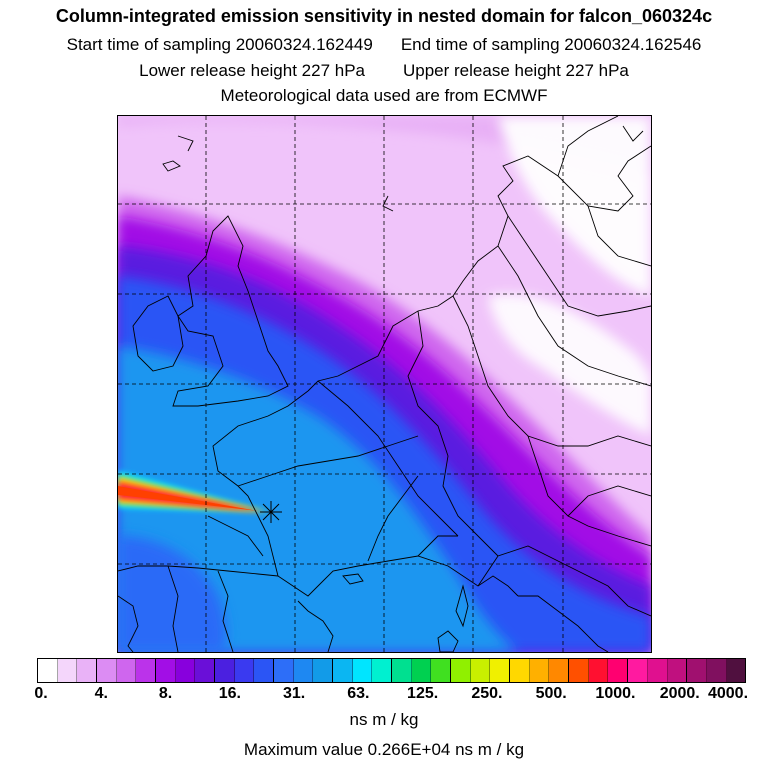  Describe the element at coordinates (358, 693) in the screenshot. I see `colorbar-tick-label: 63.` at that location.